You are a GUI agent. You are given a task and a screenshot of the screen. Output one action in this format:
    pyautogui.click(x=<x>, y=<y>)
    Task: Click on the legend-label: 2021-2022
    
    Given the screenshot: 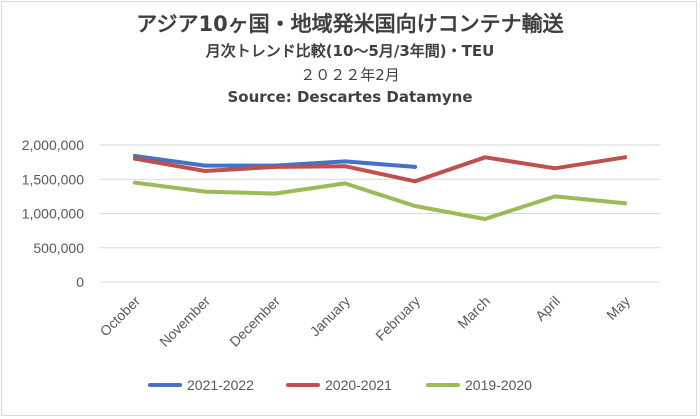 What is the action you would take?
    pyautogui.click(x=220, y=385)
    